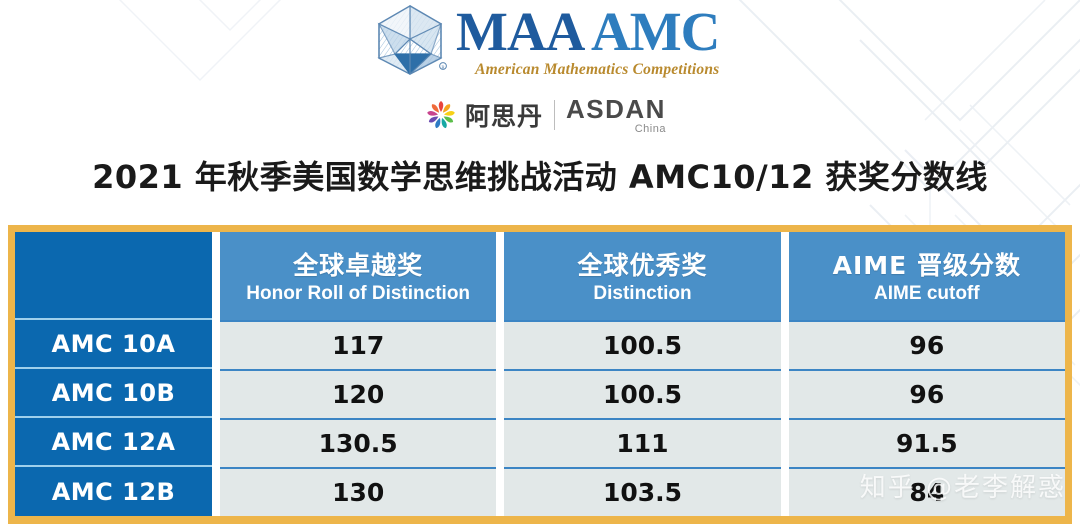  I want to click on cell-honor-roll: 120, so click(358, 393).